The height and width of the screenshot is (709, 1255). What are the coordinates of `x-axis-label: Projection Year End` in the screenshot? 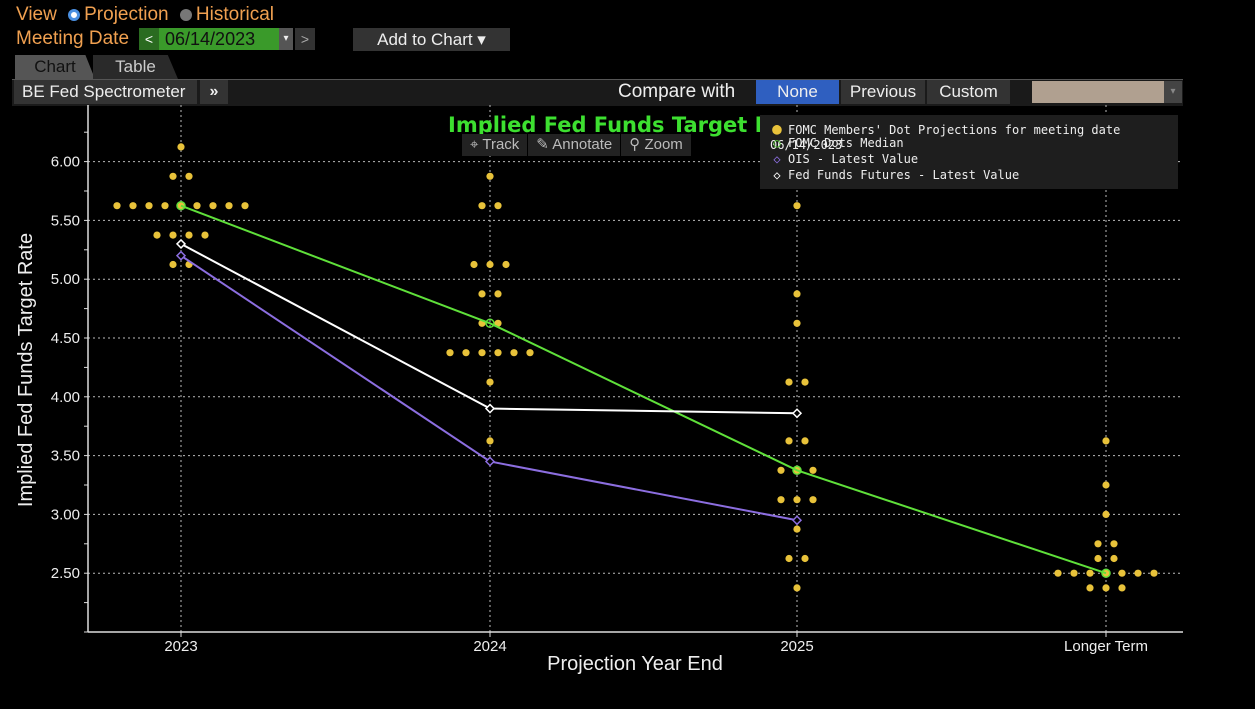 It's located at (635, 664).